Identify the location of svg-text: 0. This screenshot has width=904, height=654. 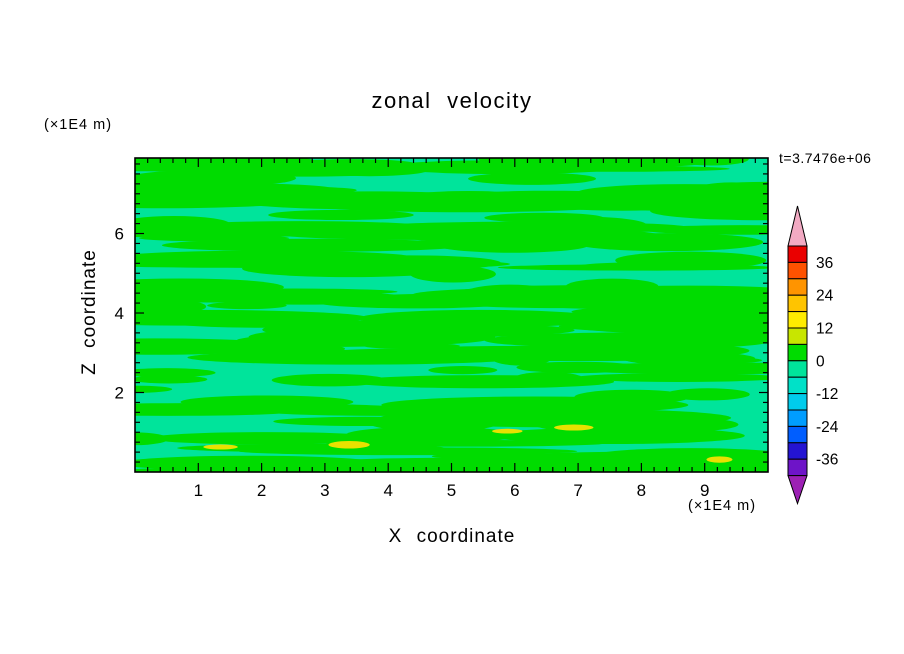
(820, 361).